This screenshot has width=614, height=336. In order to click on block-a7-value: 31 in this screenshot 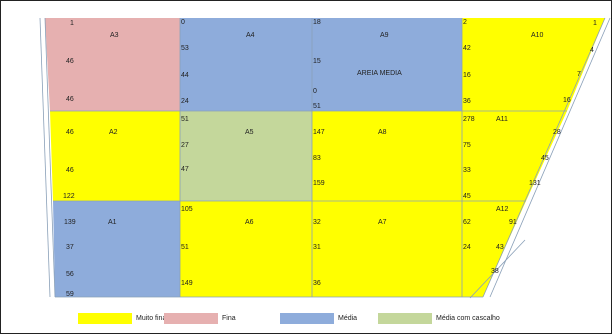, I will do `click(317, 247)`.